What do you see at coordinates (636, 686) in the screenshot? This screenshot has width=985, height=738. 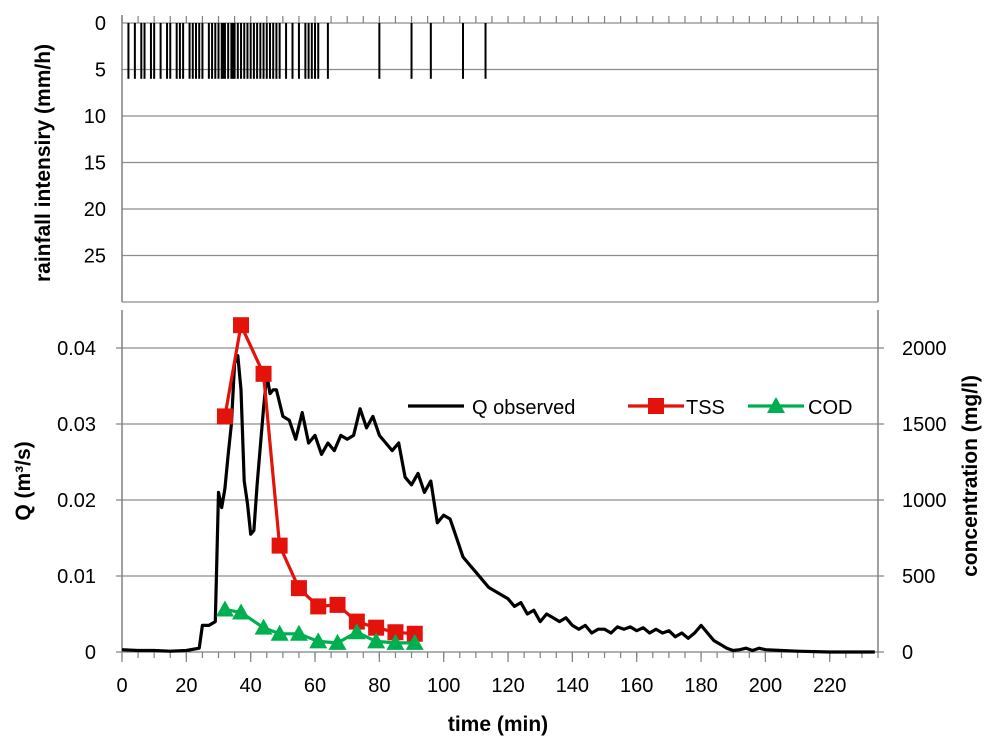 I see `flow-xtick-label: 160` at bounding box center [636, 686].